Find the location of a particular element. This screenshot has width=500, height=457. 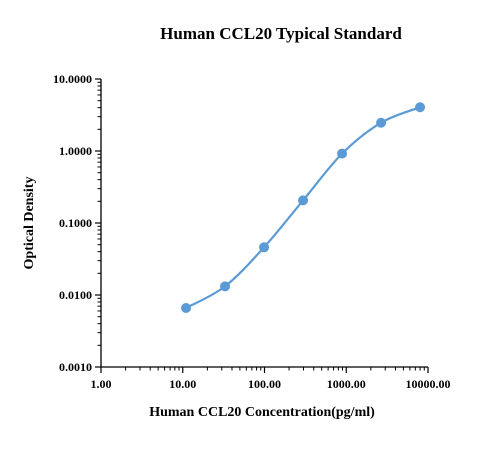

y-tick-label: 0.1000 is located at coordinates (75, 223).